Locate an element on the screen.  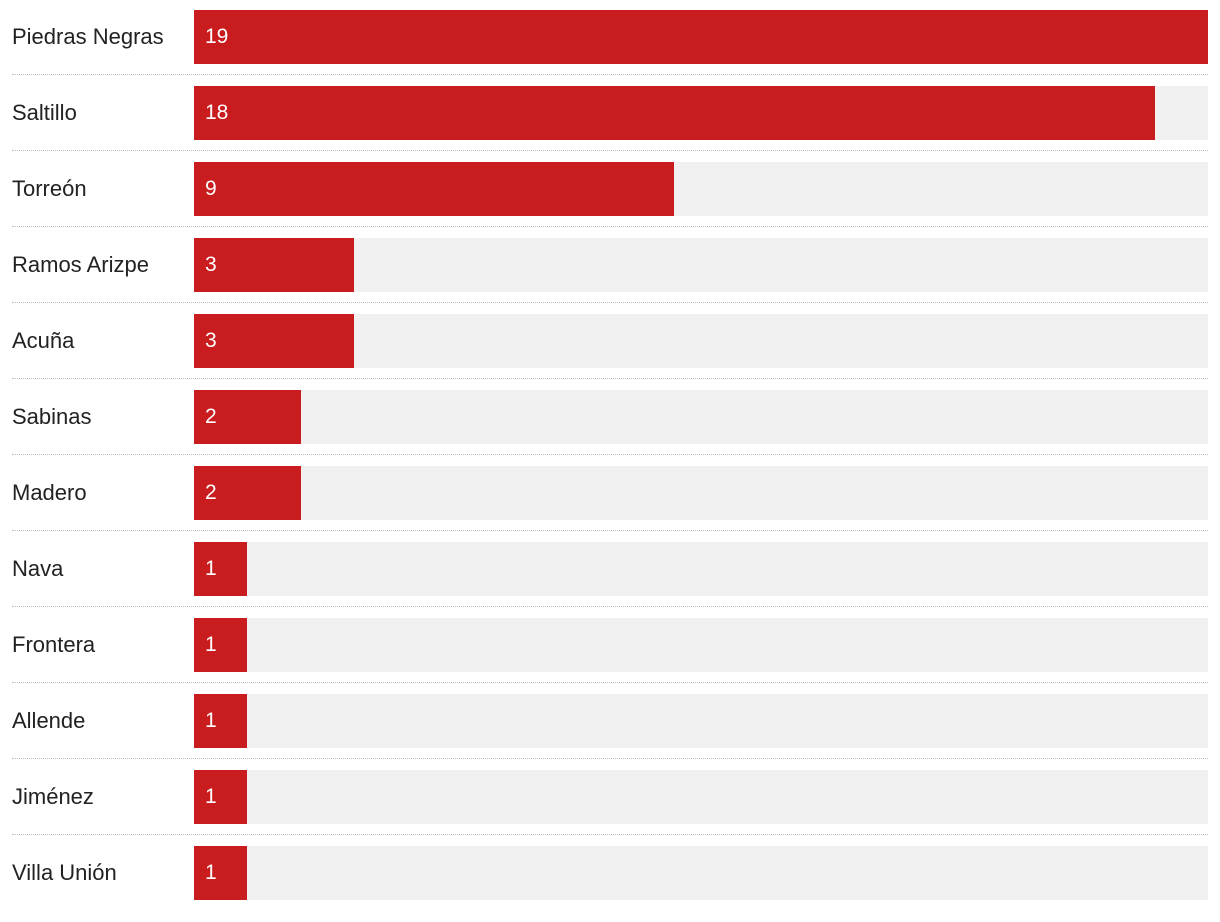
bar-track: 18 is located at coordinates (701, 113).